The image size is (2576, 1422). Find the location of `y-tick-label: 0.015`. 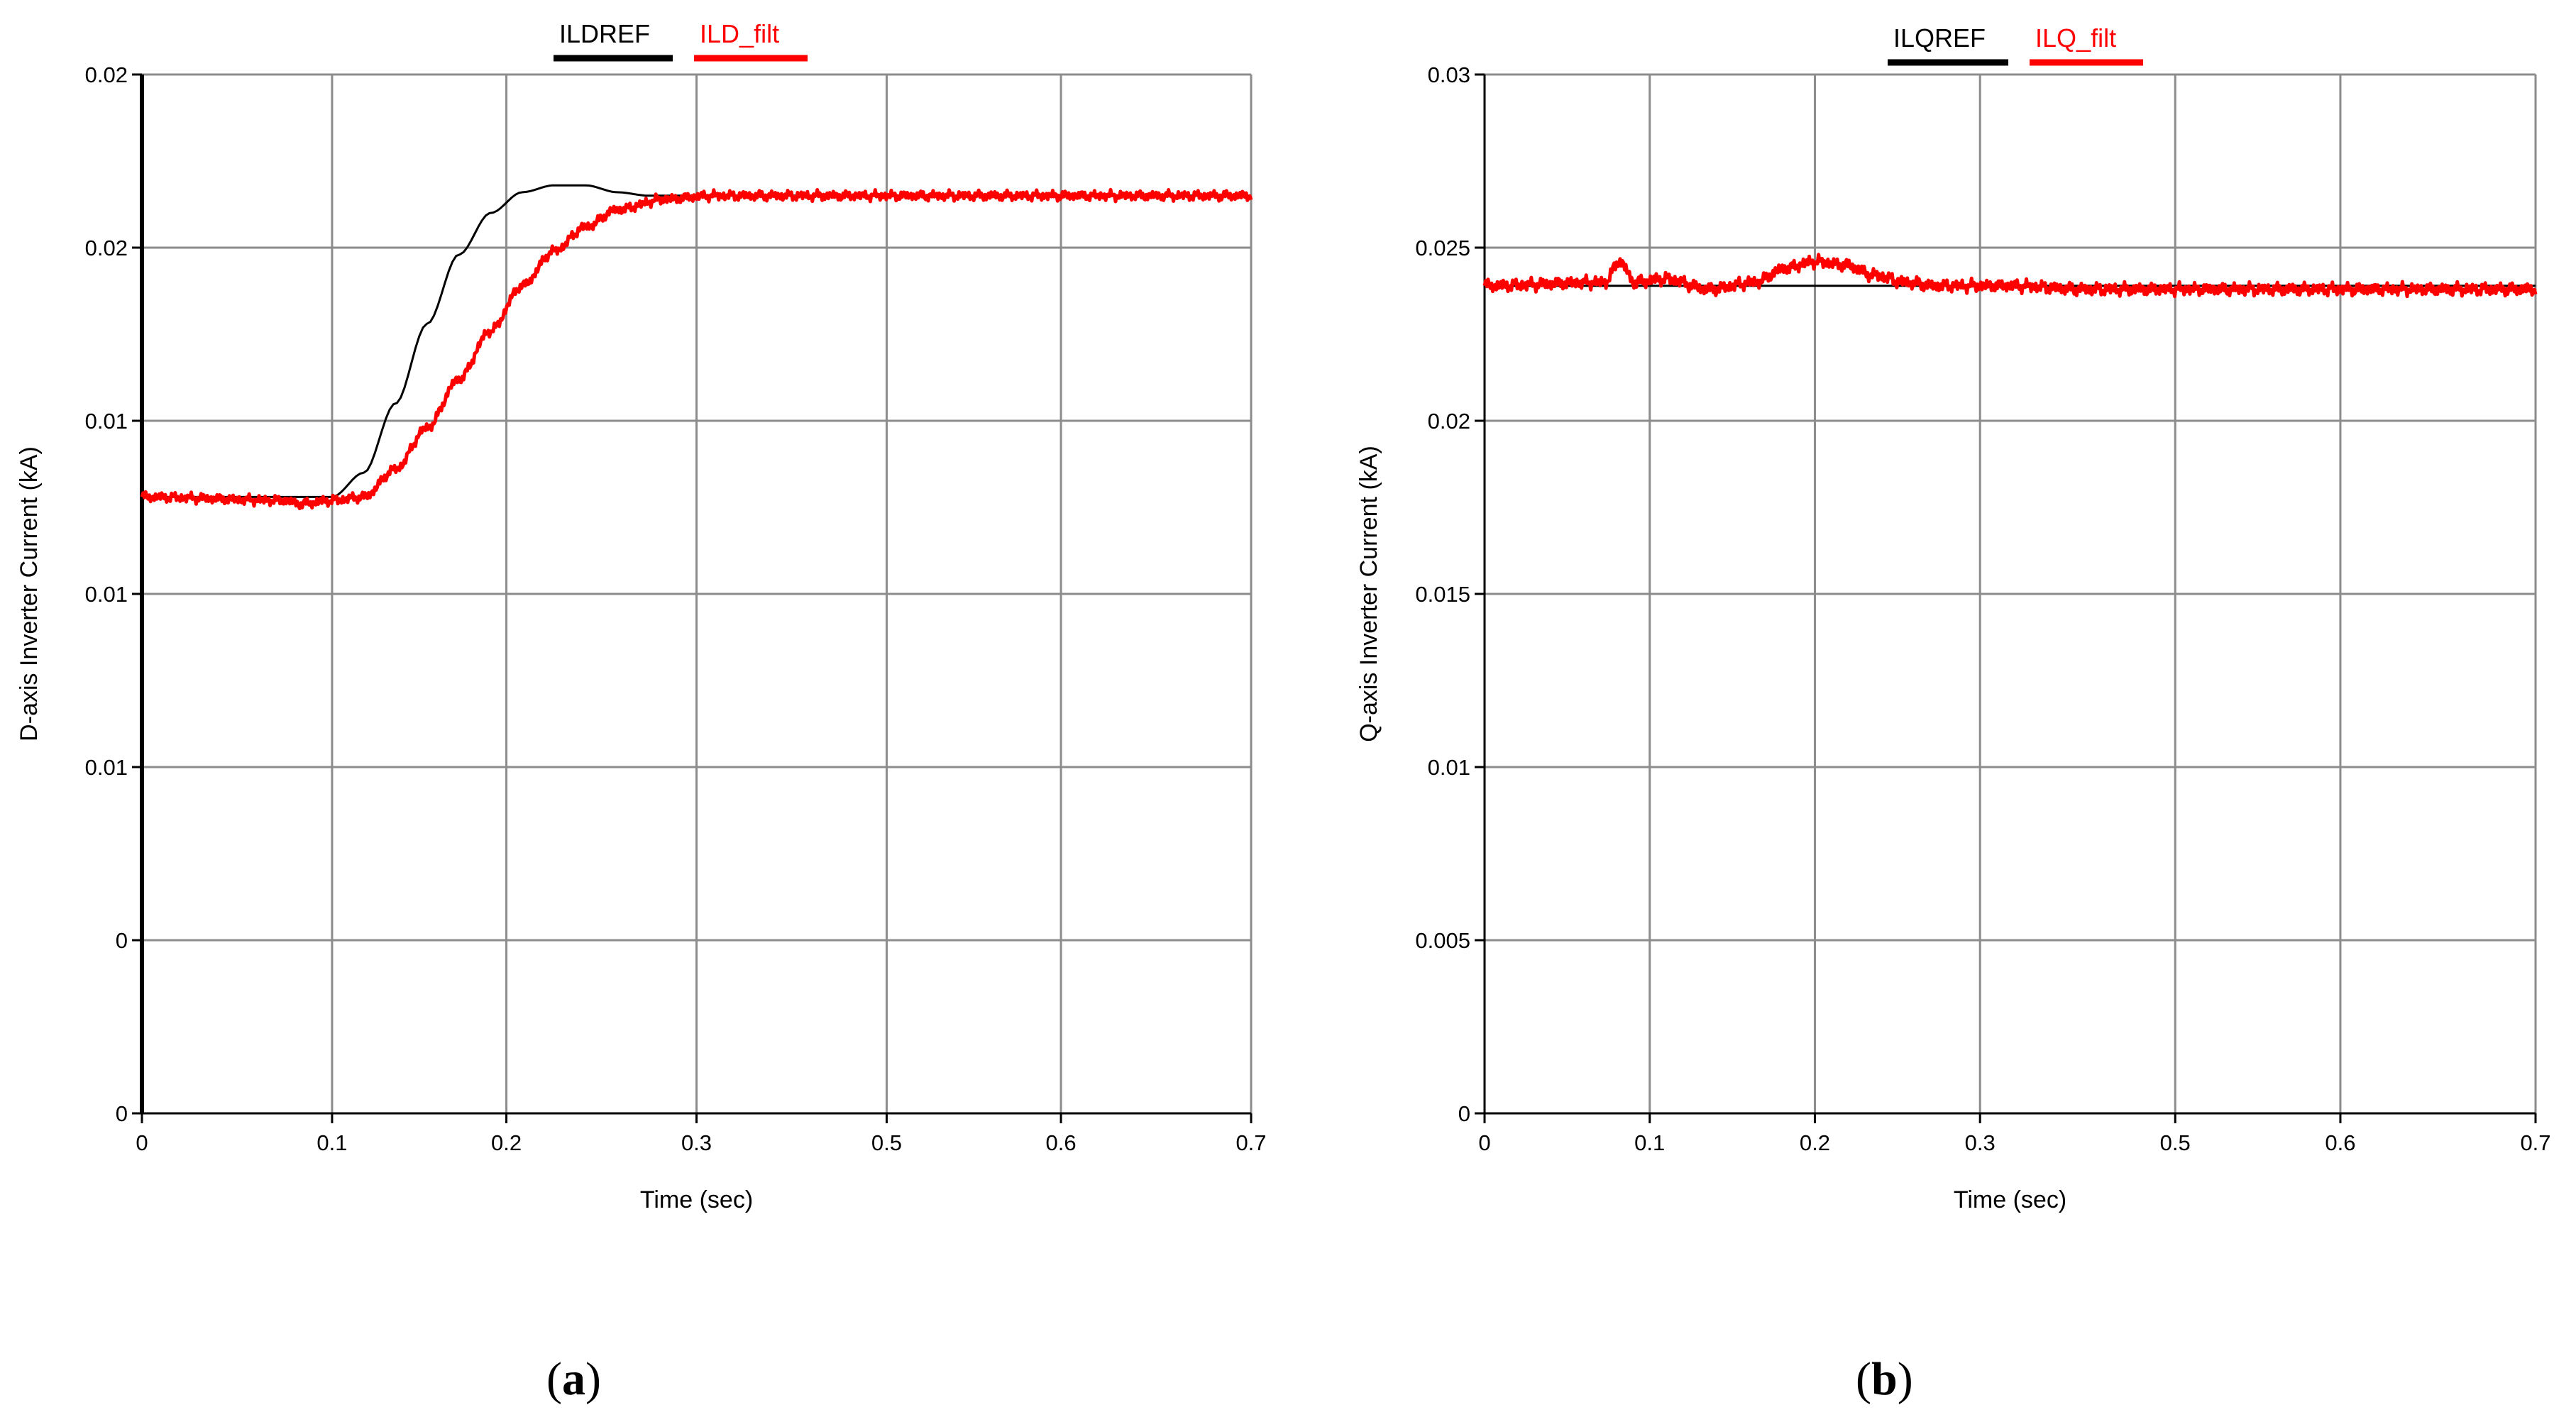

y-tick-label: 0.015 is located at coordinates (1442, 594).